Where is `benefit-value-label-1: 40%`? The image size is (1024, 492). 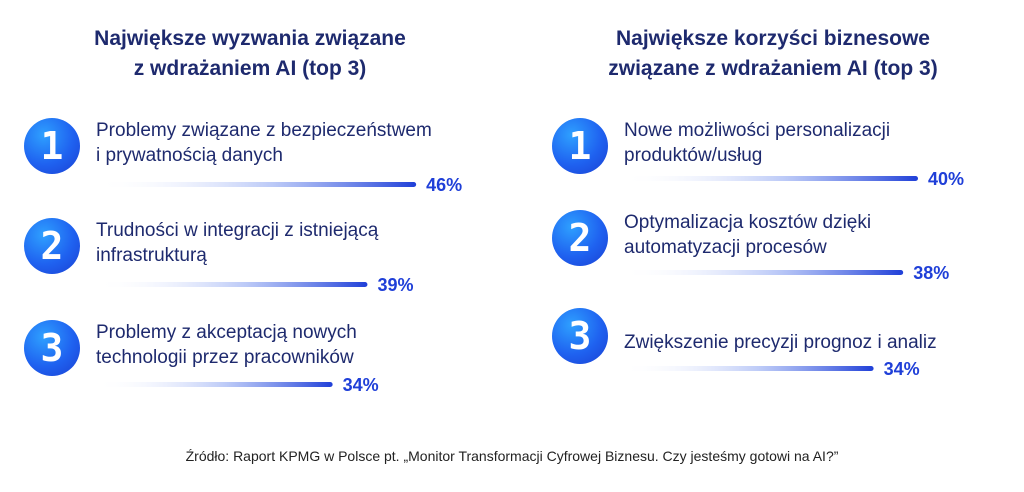 benefit-value-label-1: 40% is located at coordinates (946, 179).